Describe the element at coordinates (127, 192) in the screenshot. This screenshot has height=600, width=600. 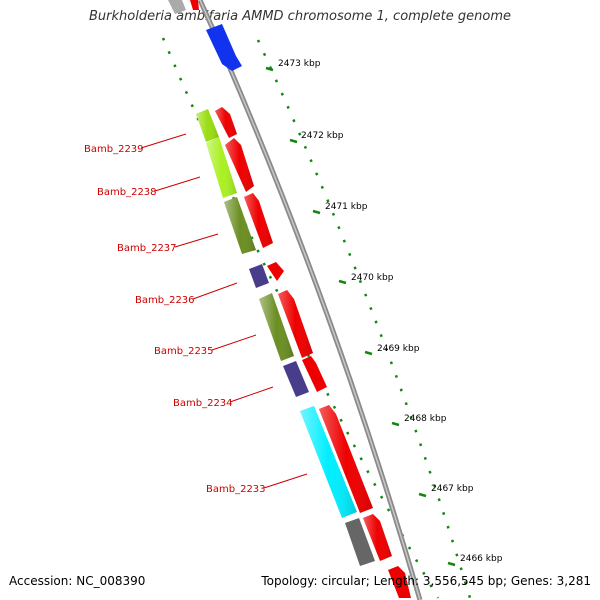
I see `gene-label: Bamb_2238` at that location.